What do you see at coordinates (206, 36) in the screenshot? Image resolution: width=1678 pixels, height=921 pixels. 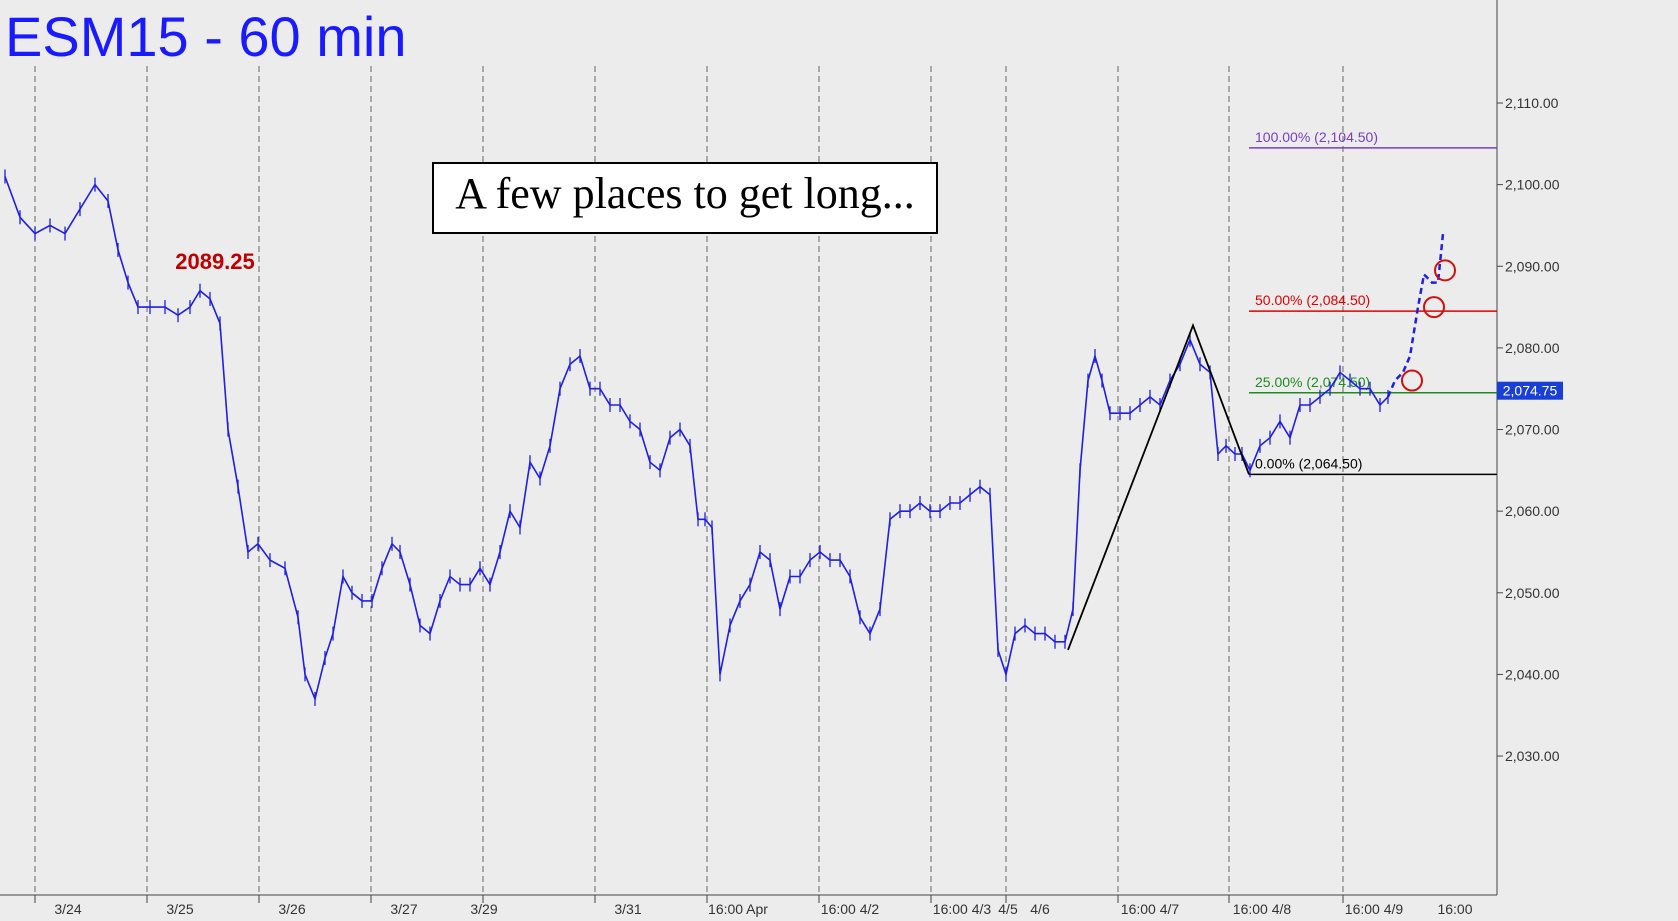 I see `chart-title: ESM15 - 60 min` at bounding box center [206, 36].